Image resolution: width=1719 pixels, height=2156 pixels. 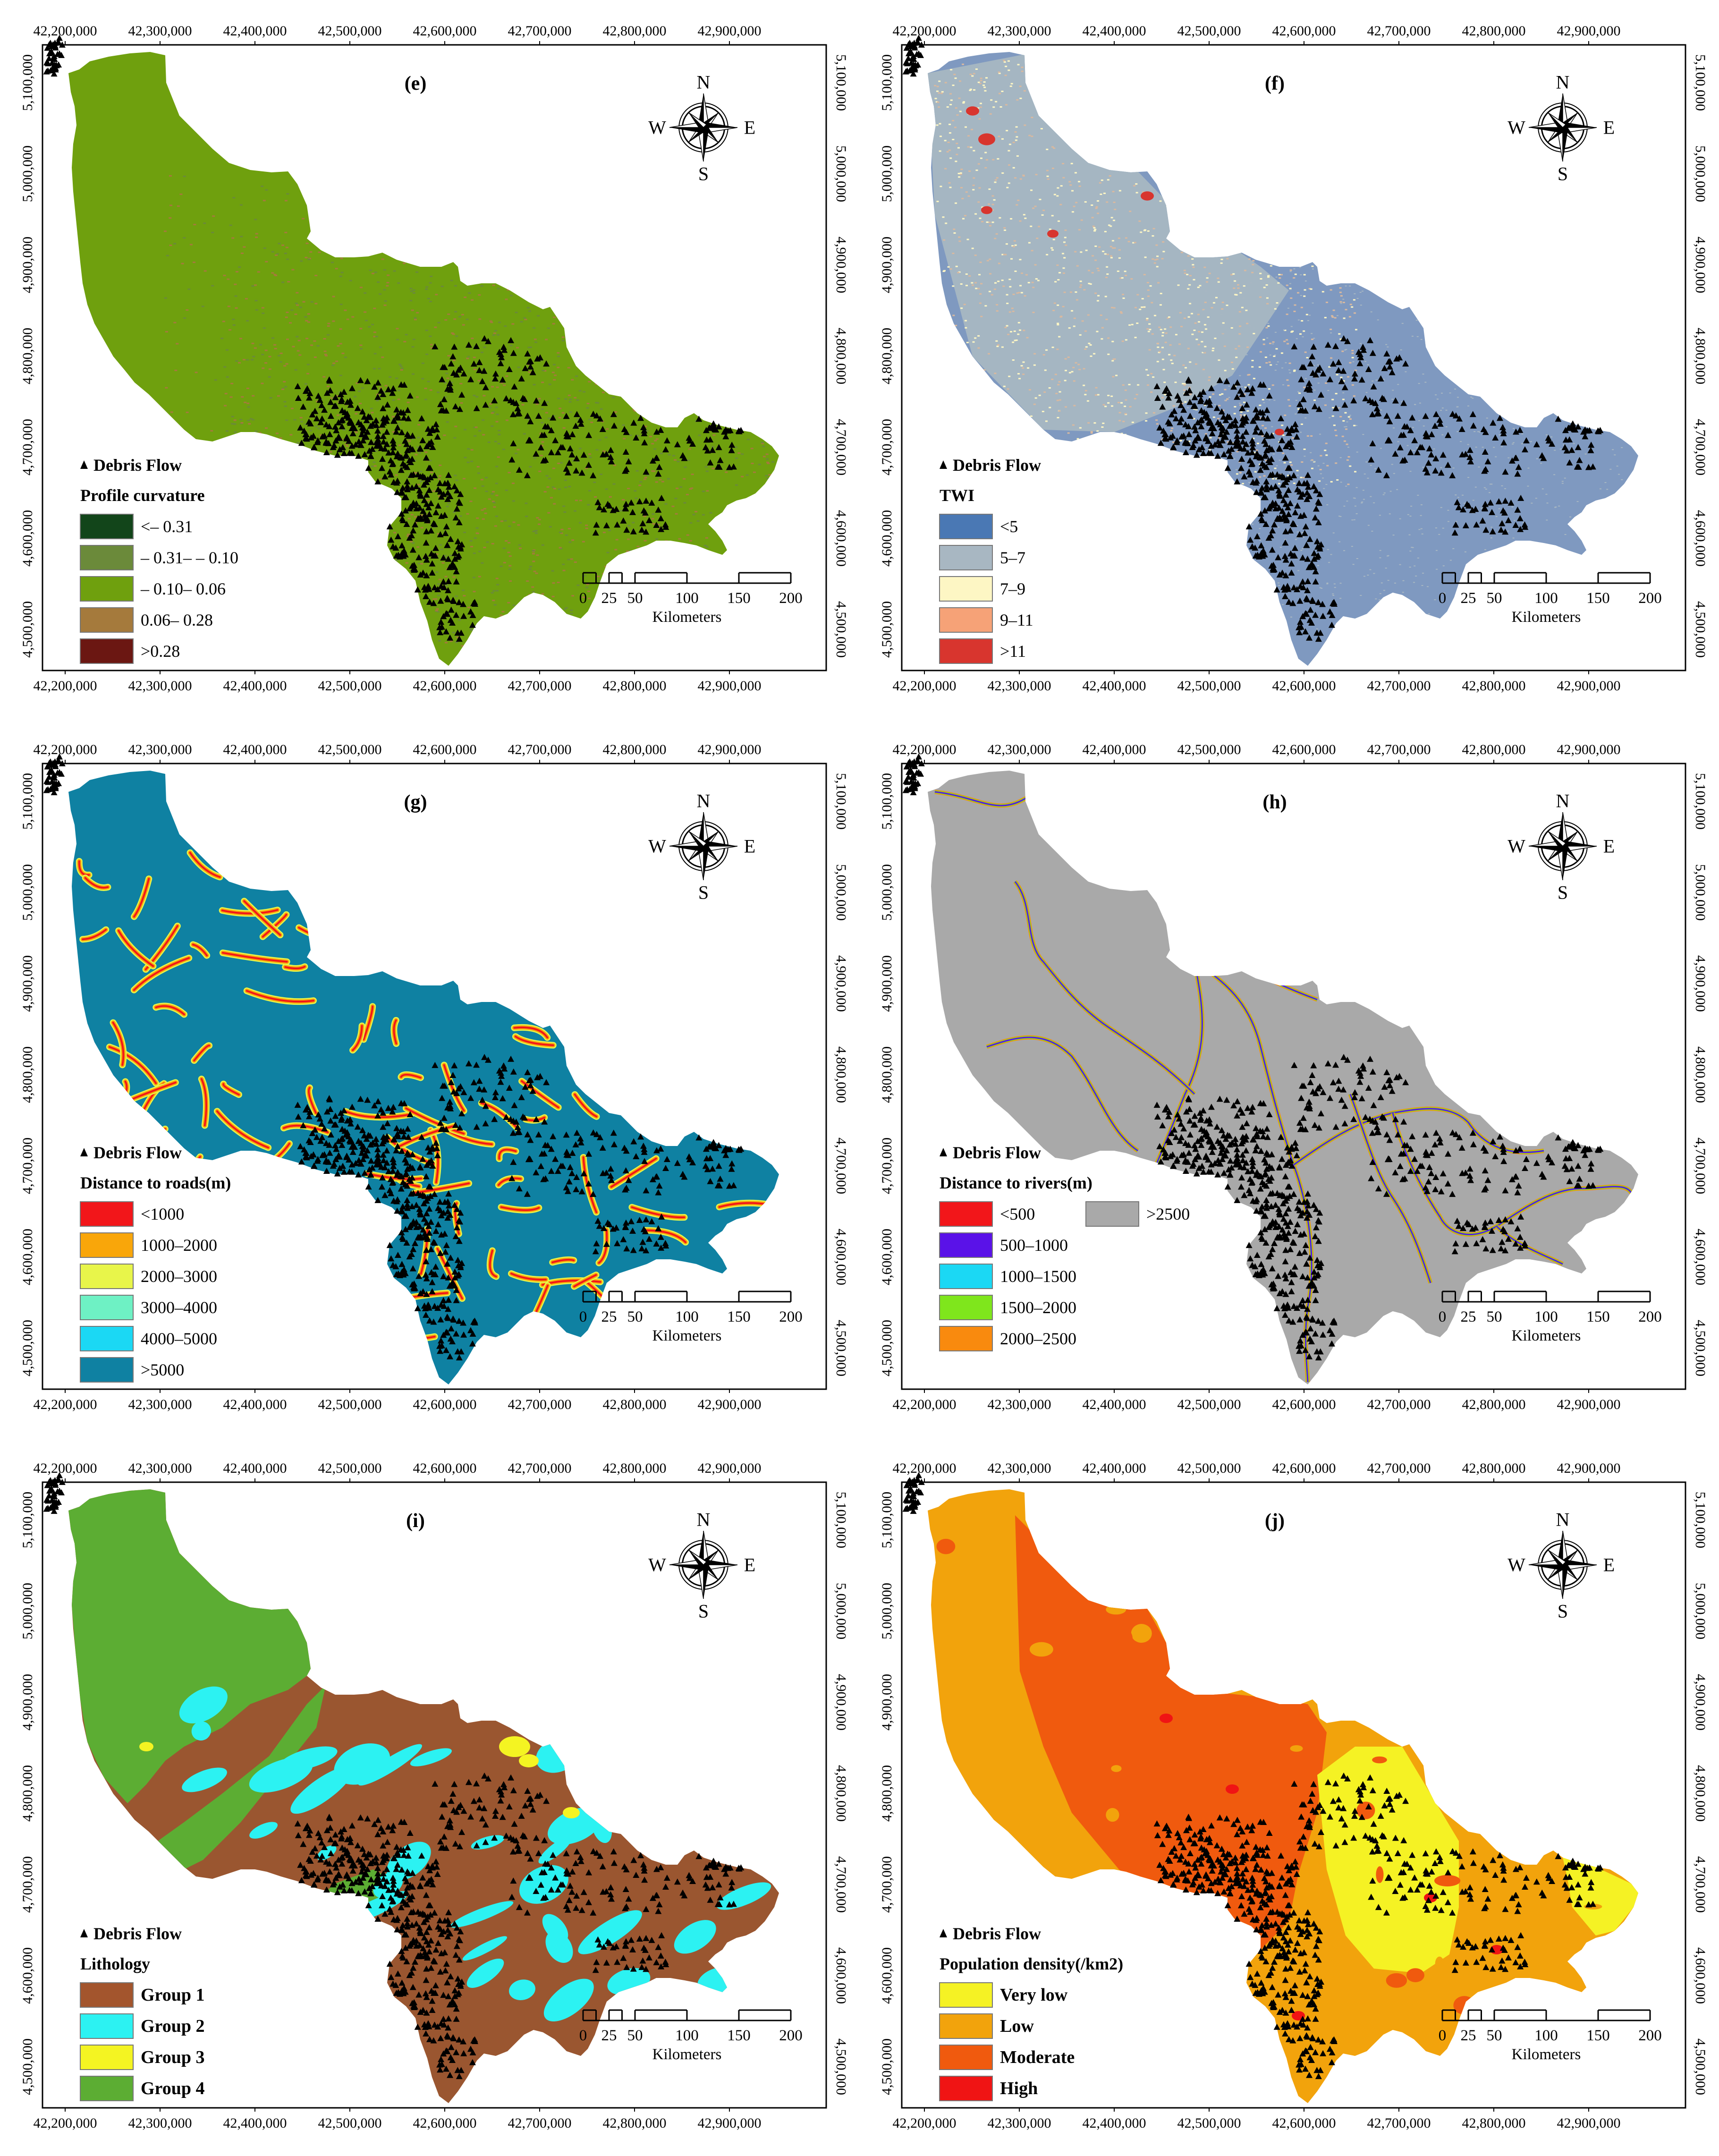 What do you see at coordinates (583, 598) in the screenshot?
I see `scale-tick-label: 0` at bounding box center [583, 598].